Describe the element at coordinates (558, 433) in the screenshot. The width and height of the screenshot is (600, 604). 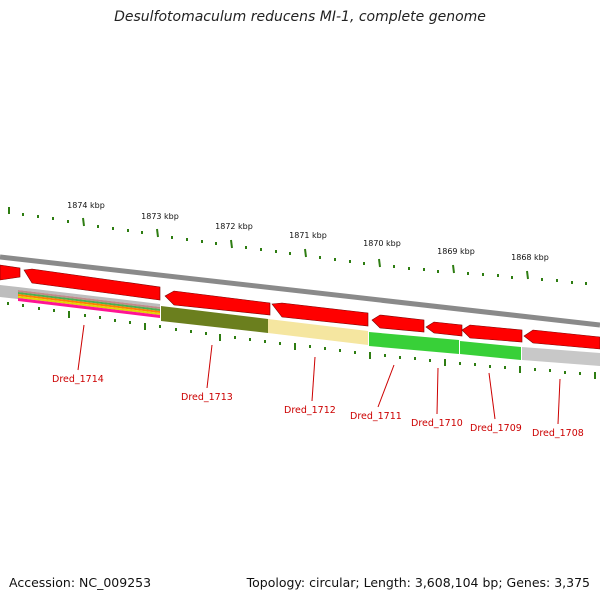
I see `gene-label-dred-1708: Dred_1708` at that location.